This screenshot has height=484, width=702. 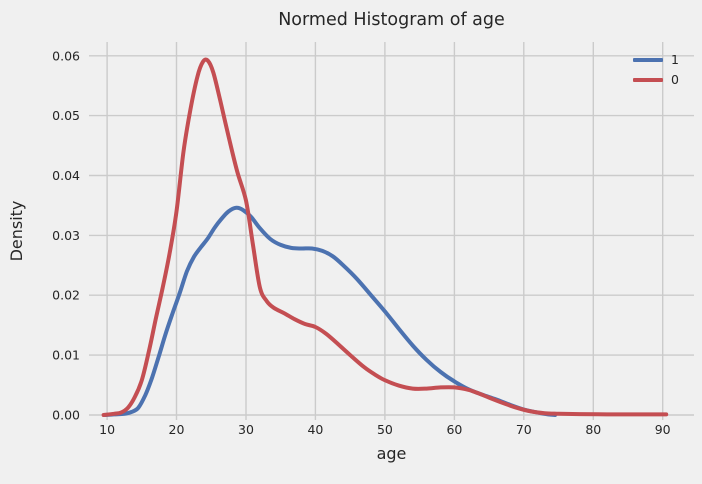 I want to click on y-tick-label: 0.00, so click(x=66, y=415).